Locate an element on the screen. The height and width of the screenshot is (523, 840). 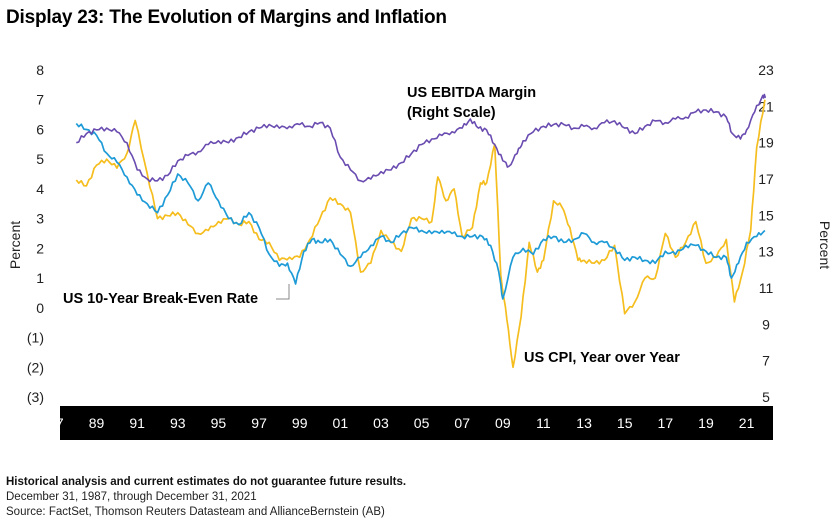
x-tick-label: 15 is located at coordinates (625, 423).